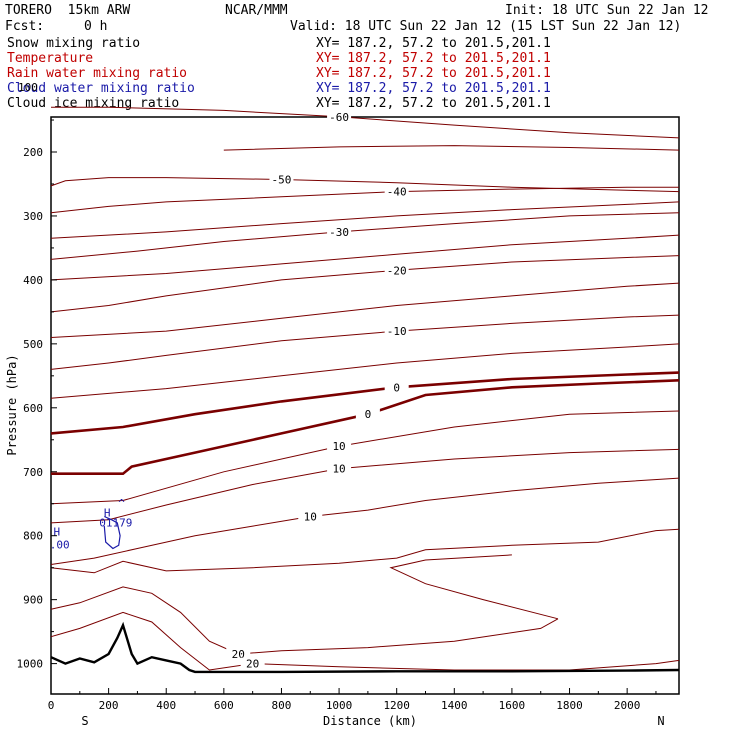 This screenshot has width=740, height=740. I want to click on x-tick-label-1: 200, so click(109, 705).